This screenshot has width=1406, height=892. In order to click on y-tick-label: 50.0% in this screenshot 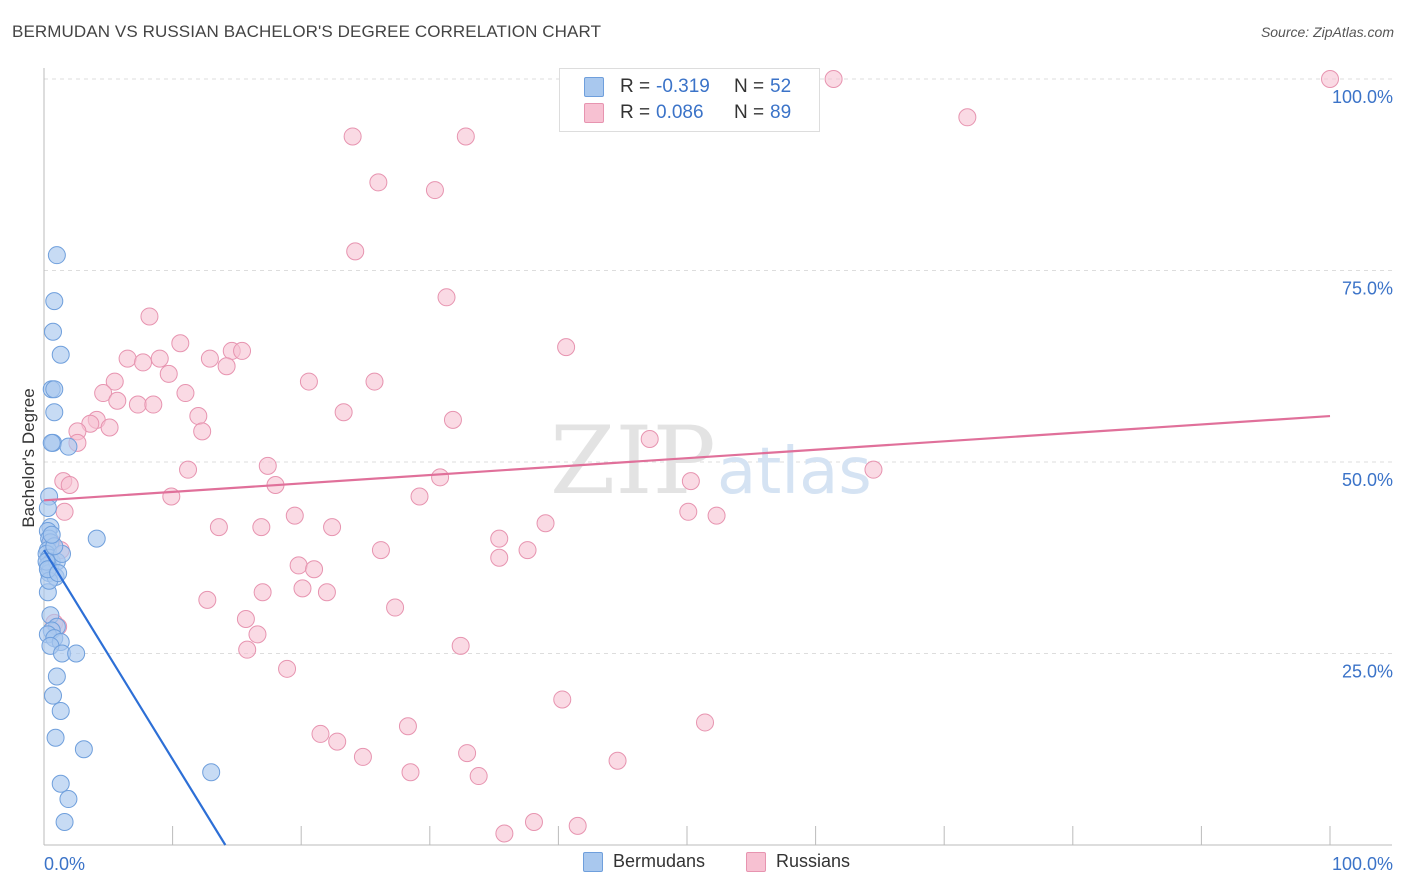, I will do `click(1367, 480)`.